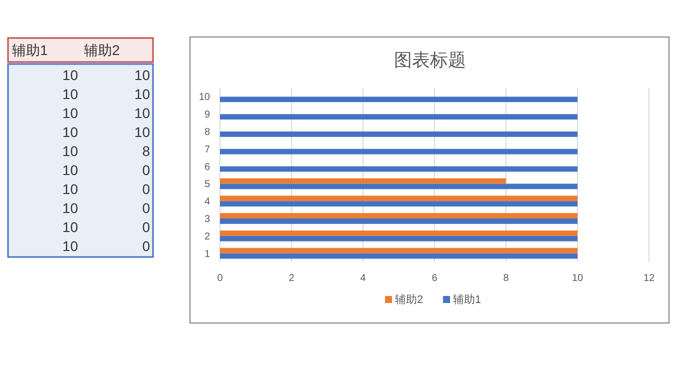 The image size is (680, 367). I want to click on chart-title: 图表标题, so click(430, 60).